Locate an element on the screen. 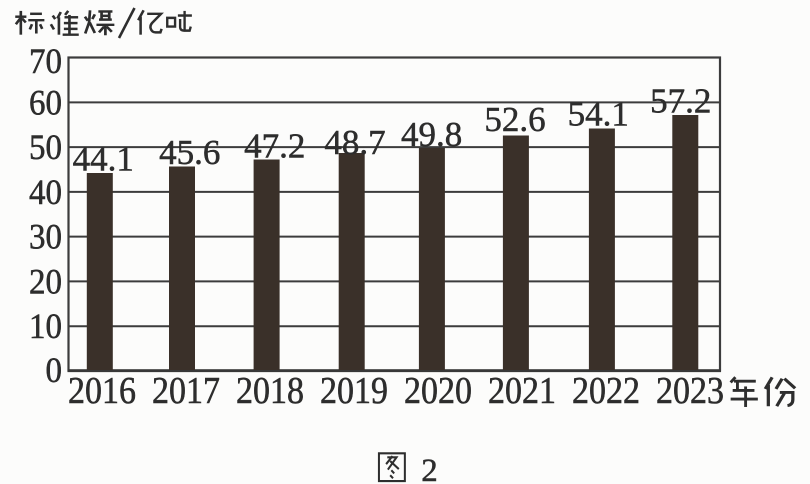  svg-text: 2016 is located at coordinates (102, 390).